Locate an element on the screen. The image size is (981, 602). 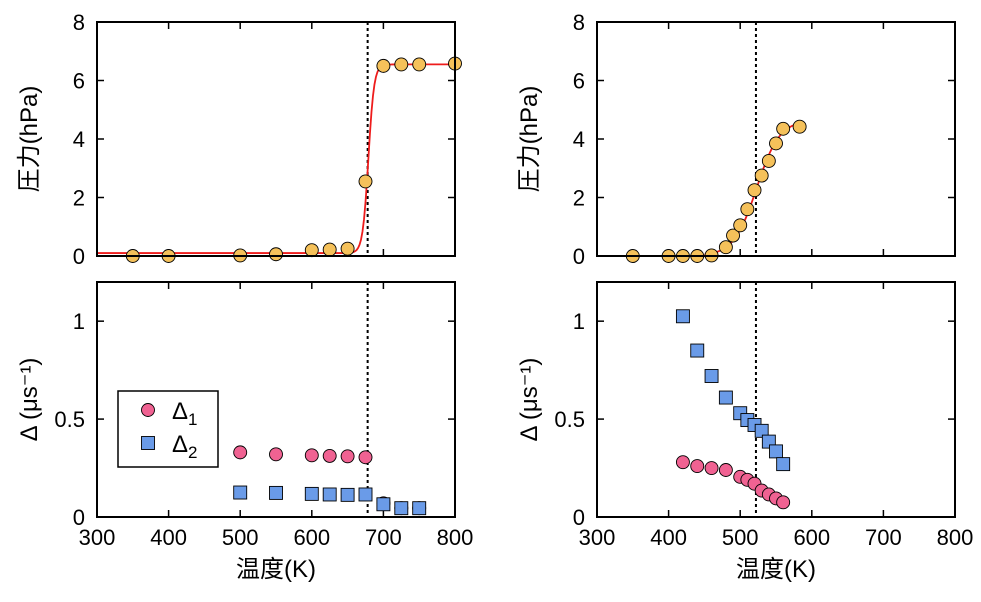
fit-curve is located at coordinates (276, 158).